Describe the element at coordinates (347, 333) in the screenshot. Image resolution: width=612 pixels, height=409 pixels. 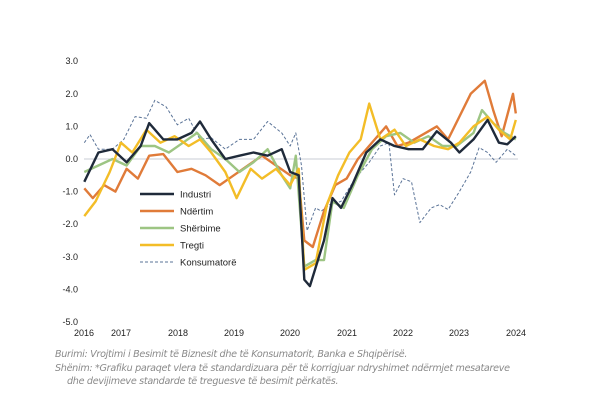
I see `x-tick-label: 2021` at that location.